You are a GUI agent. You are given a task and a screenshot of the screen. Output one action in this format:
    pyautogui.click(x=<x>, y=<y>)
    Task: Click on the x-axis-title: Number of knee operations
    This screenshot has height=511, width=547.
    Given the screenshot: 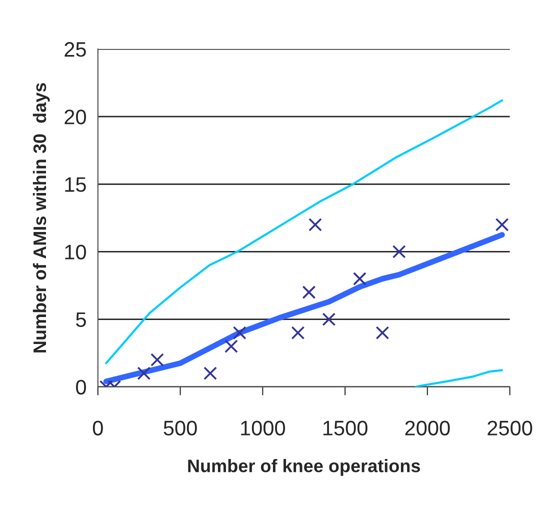 What is the action you would take?
    pyautogui.click(x=304, y=467)
    